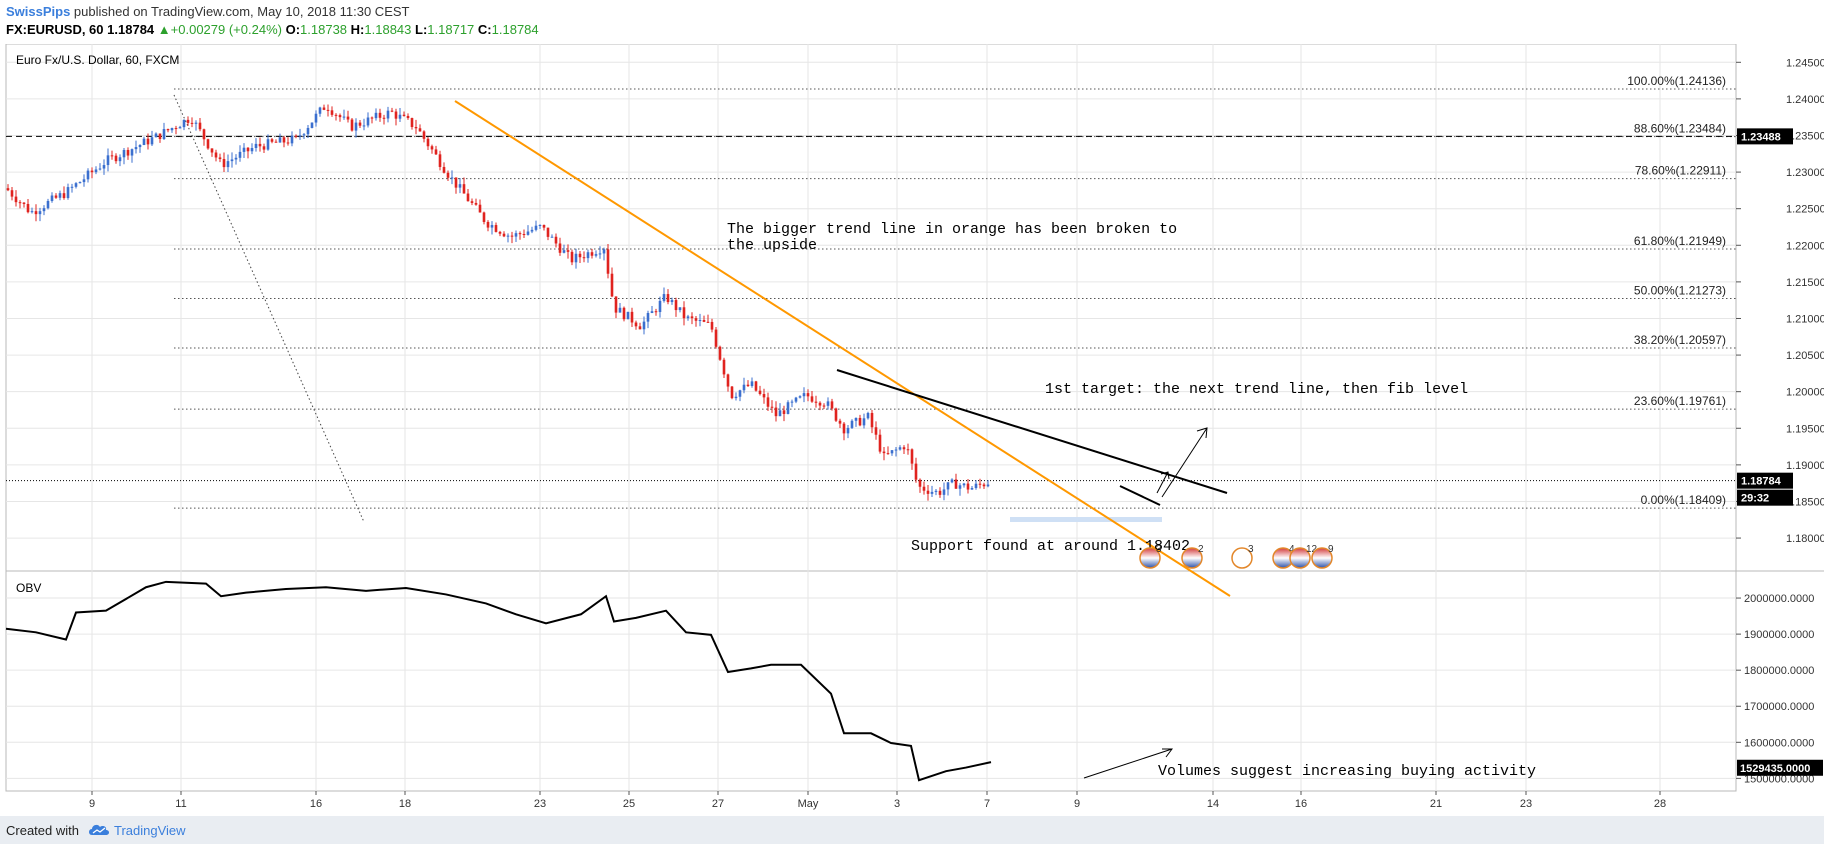 The width and height of the screenshot is (1824, 844). What do you see at coordinates (1162, 482) in the screenshot?
I see `small-arrow` at bounding box center [1162, 482].